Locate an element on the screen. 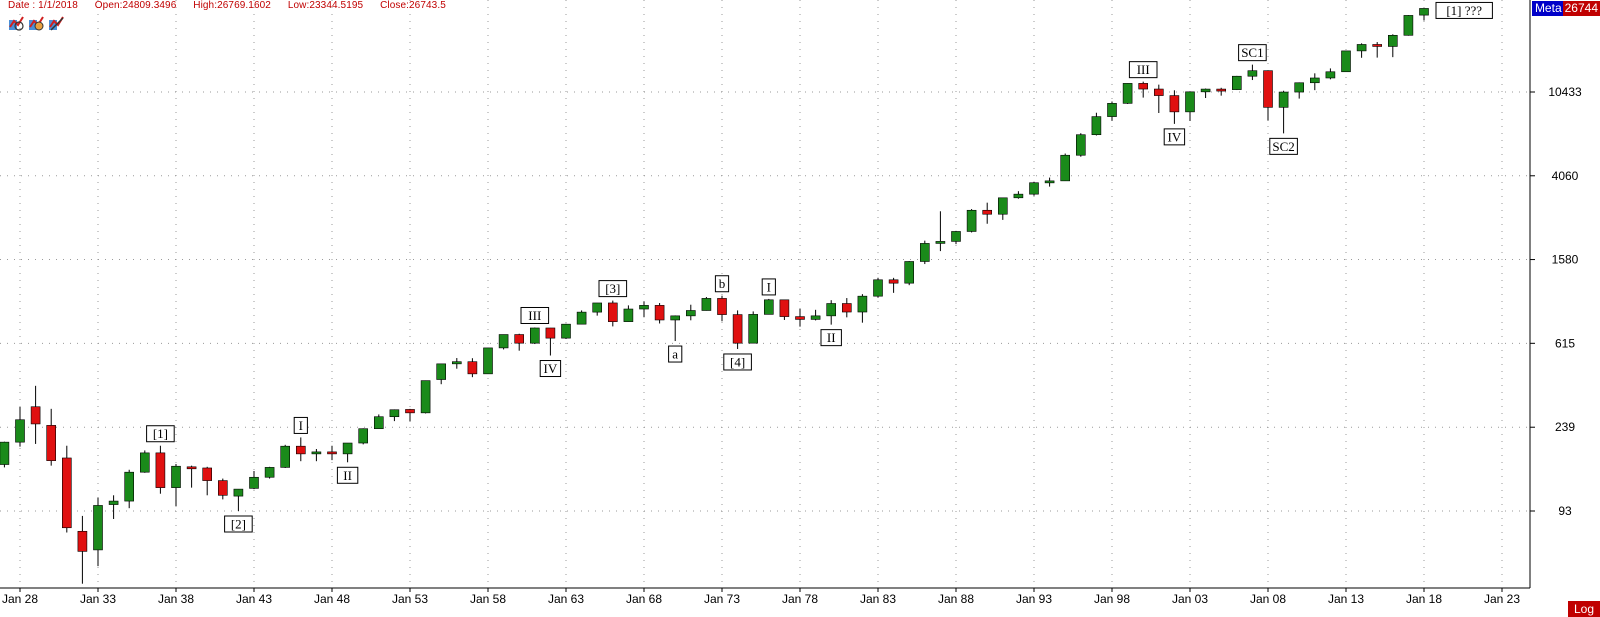 The height and width of the screenshot is (617, 1600). wave-label: SC1 is located at coordinates (1252, 53).